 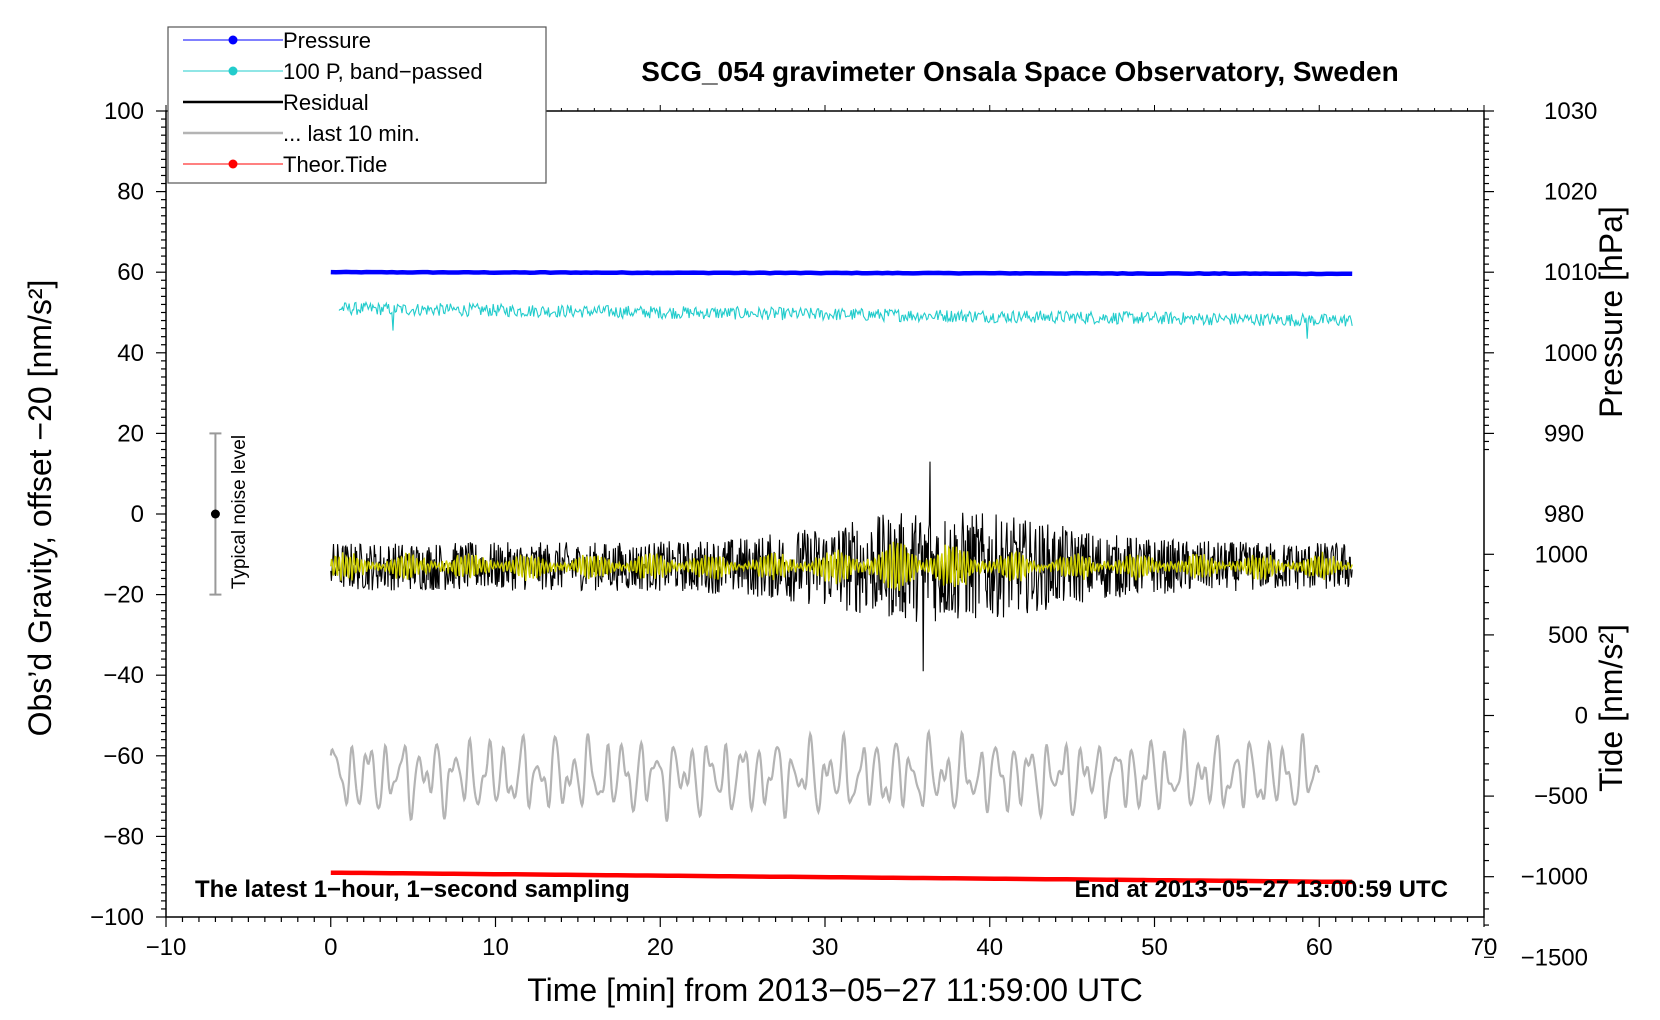 What do you see at coordinates (1570, 111) in the screenshot?
I see `y-tick-label-pressure: 1030` at bounding box center [1570, 111].